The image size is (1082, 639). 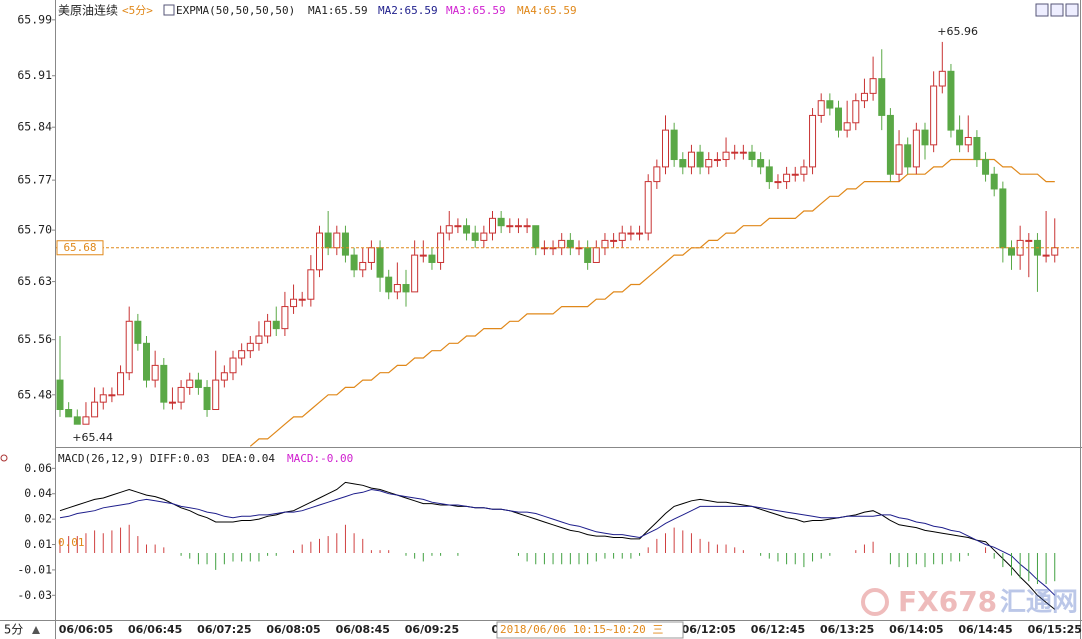 What do you see at coordinates (432, 629) in the screenshot?
I see `x-tick-label: 06/09:25` at bounding box center [432, 629].